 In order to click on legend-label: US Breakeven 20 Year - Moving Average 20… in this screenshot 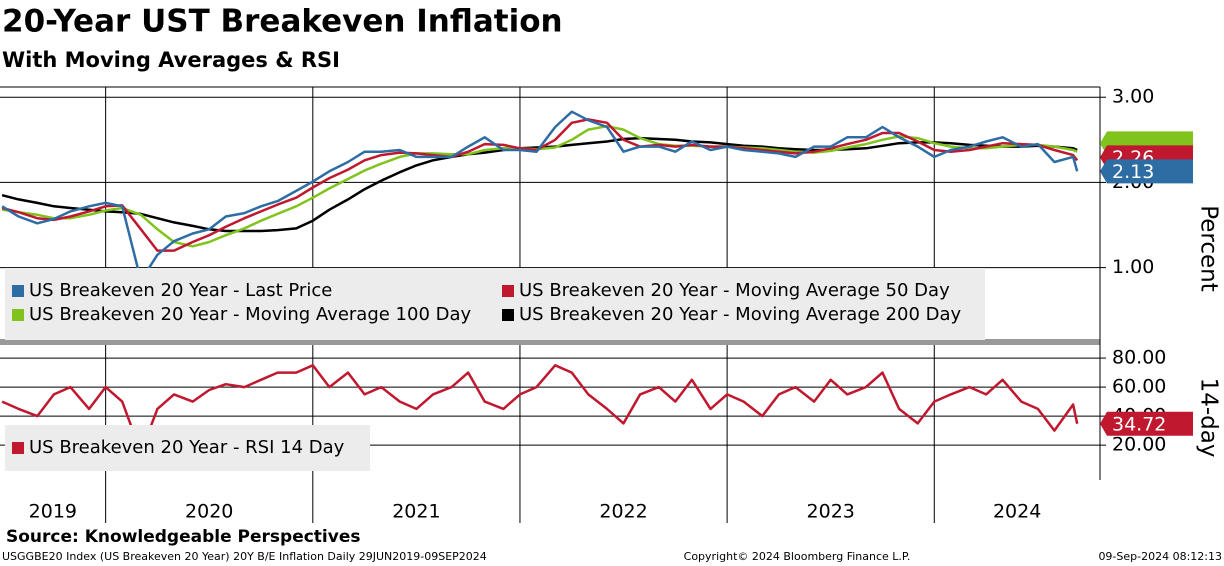, I will do `click(740, 314)`.